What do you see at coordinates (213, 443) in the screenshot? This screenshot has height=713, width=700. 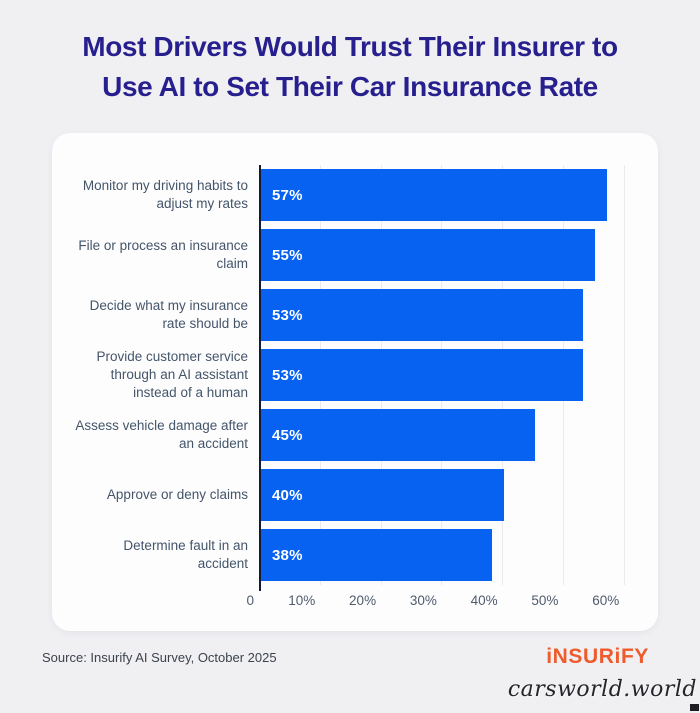 I see `category-label-line: an accident` at bounding box center [213, 443].